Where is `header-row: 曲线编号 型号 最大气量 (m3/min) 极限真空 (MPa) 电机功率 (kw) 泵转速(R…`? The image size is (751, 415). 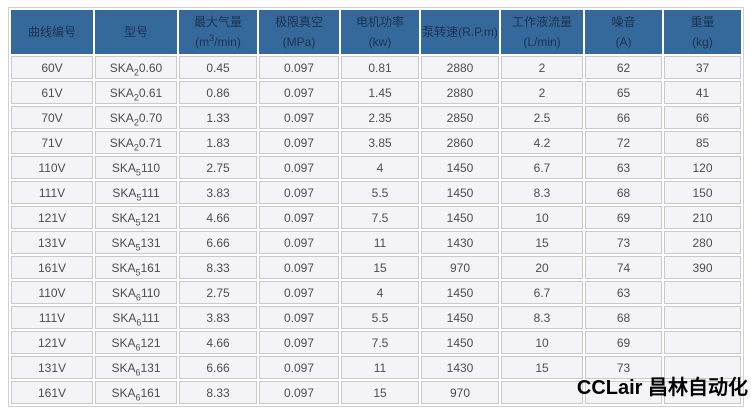 header-row: 曲线编号 型号 最大气量 (m3/min) 极限真空 (MPa) 电机功率 (kw) 泵转速(R… is located at coordinates (376, 32).